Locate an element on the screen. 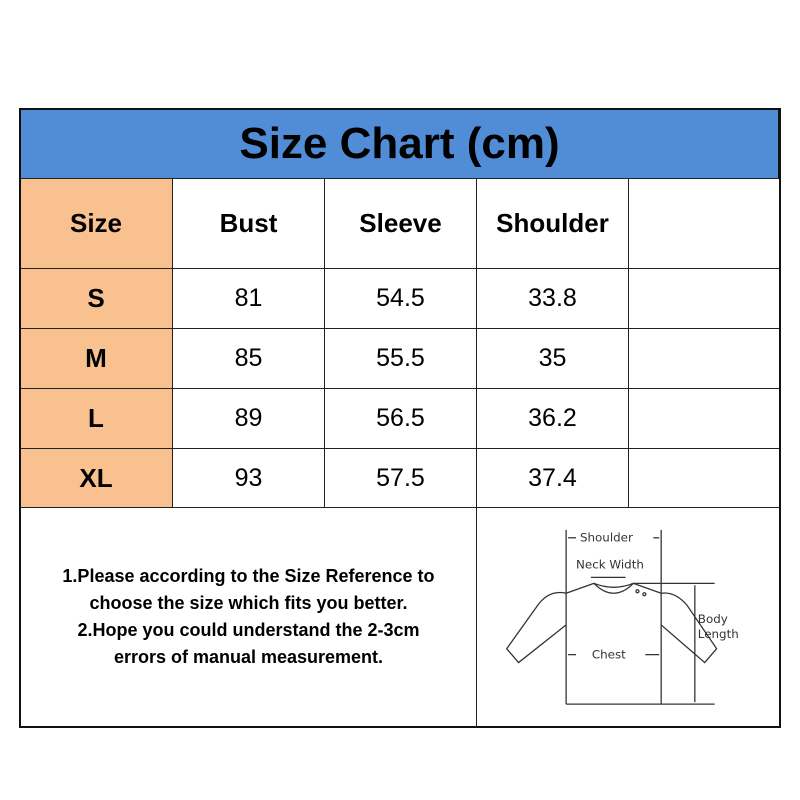 The image size is (800, 800). value-cell: 33.8 is located at coordinates (552, 298).